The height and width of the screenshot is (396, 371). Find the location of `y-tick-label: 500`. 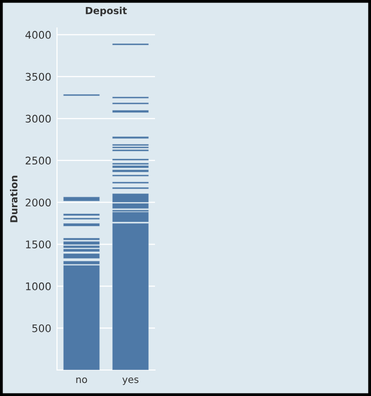

y-tick-label: 500 is located at coordinates (41, 328).